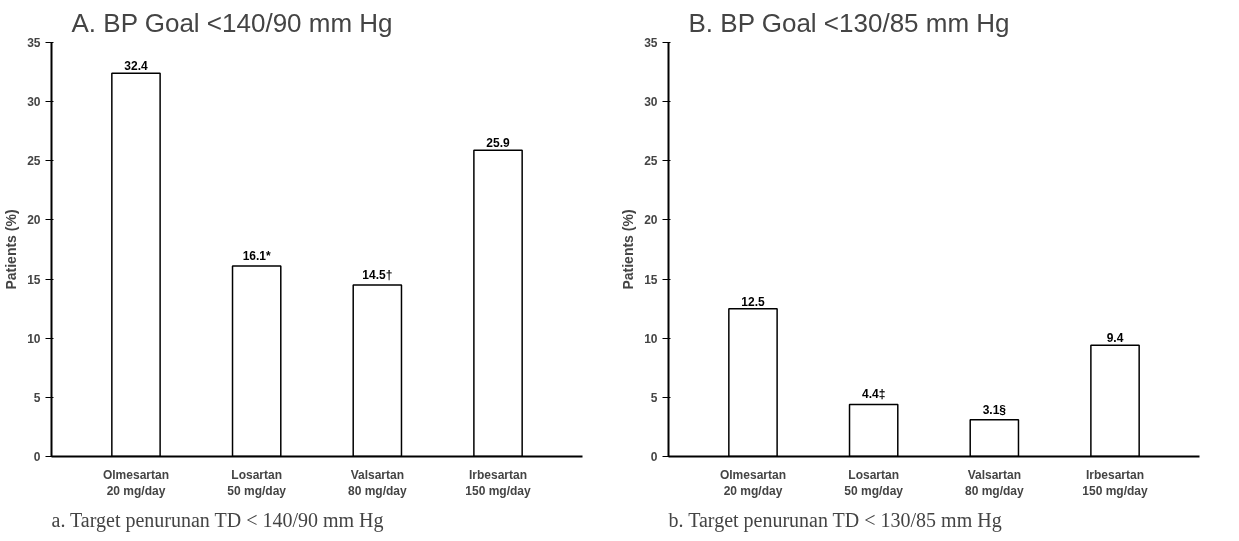 The width and height of the screenshot is (1239, 541). Describe the element at coordinates (377, 274) in the screenshot. I see `data-label: 14.5†` at that location.